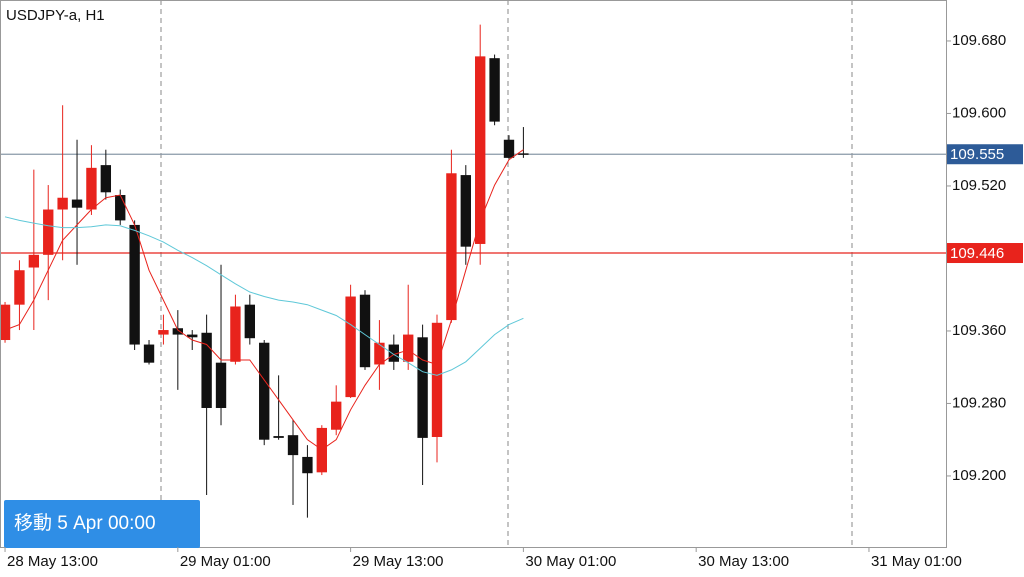 This screenshot has width=1024, height=577. I want to click on y-tick-label: 109.200, so click(979, 475).